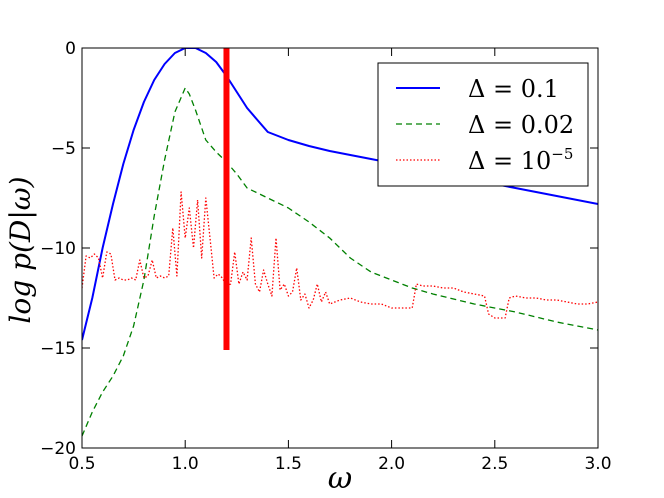 The image size is (664, 498). What do you see at coordinates (562, 154) in the screenshot?
I see `legend-label-exponent: −5` at bounding box center [562, 154].